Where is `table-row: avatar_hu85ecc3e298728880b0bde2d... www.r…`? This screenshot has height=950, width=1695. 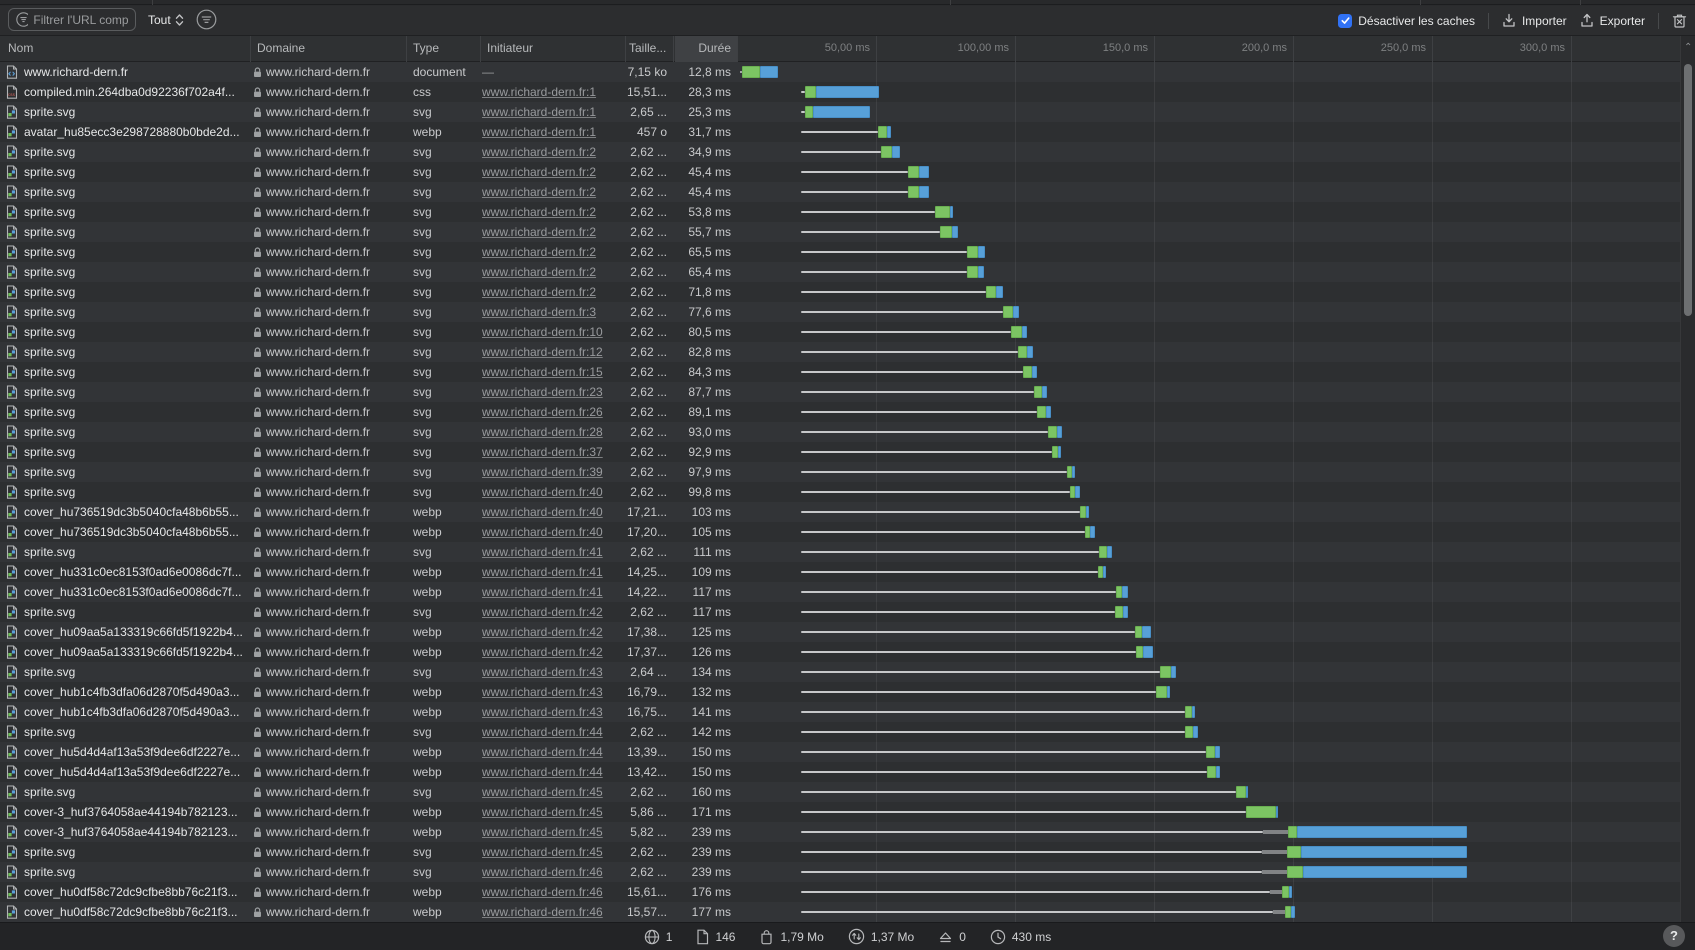
table-row: avatar_hu85ecc3e298728880b0bde2d... www.r… is located at coordinates (847, 132).